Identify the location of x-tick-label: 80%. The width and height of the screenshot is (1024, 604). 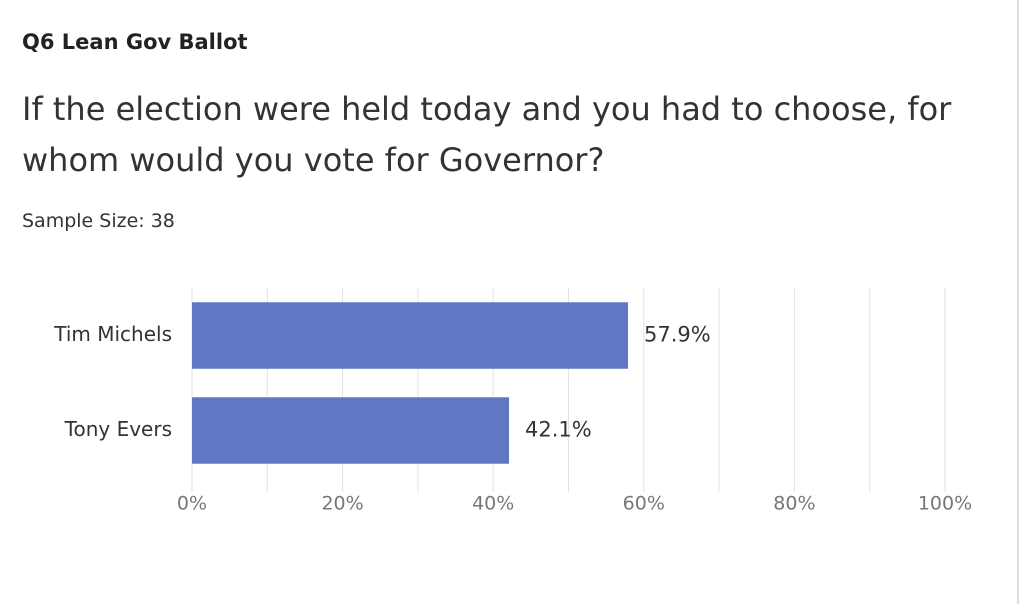
(794, 504).